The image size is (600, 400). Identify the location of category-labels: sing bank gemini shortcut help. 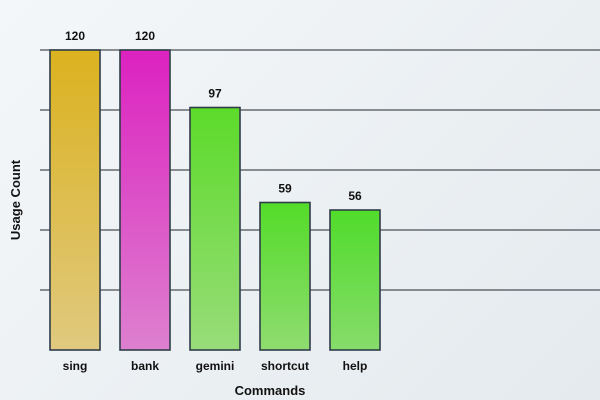
(215, 366).